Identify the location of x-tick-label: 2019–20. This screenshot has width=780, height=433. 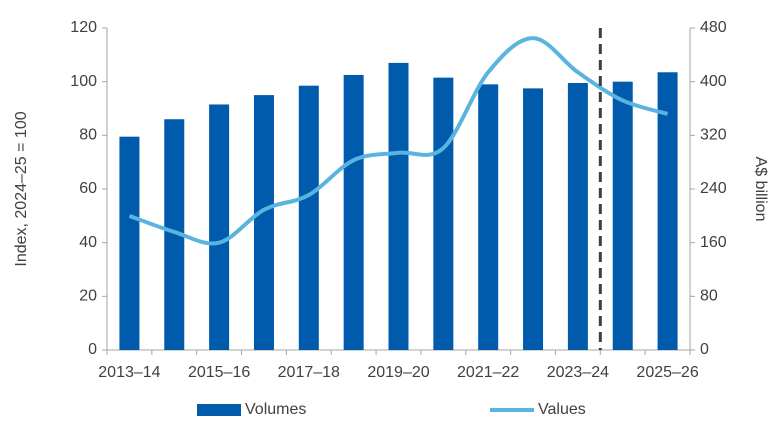
(398, 372).